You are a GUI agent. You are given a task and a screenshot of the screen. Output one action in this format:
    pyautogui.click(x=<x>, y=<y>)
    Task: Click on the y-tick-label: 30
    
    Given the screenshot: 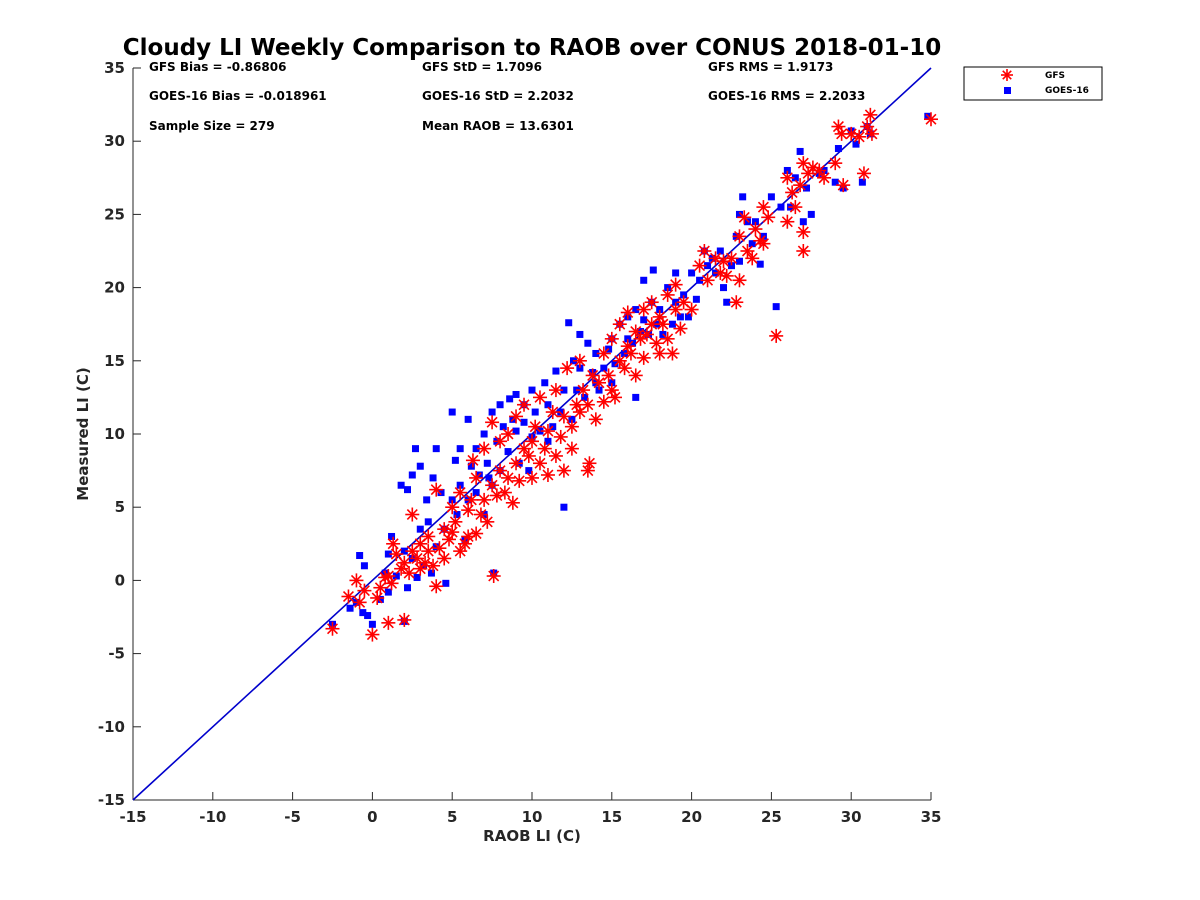 What is the action you would take?
    pyautogui.click(x=114, y=141)
    